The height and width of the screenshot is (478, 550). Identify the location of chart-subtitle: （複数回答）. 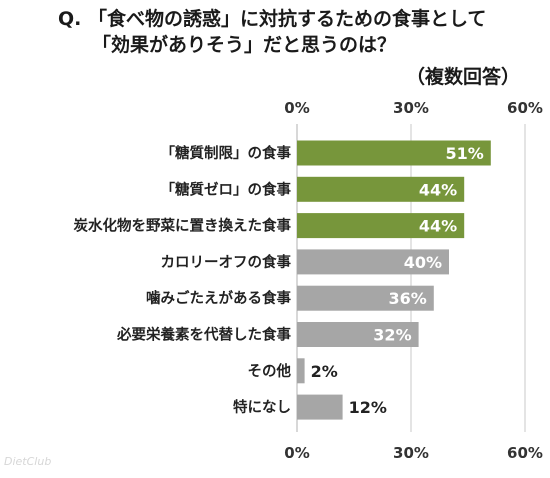
(462, 77).